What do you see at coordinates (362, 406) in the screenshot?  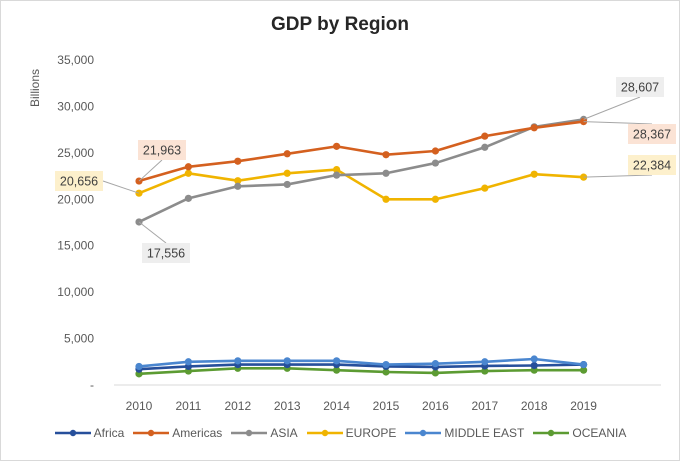 I see `x-axis: 2010 2011 2012 2013 2014 2015 2016 2017 2018 2019` at bounding box center [362, 406].